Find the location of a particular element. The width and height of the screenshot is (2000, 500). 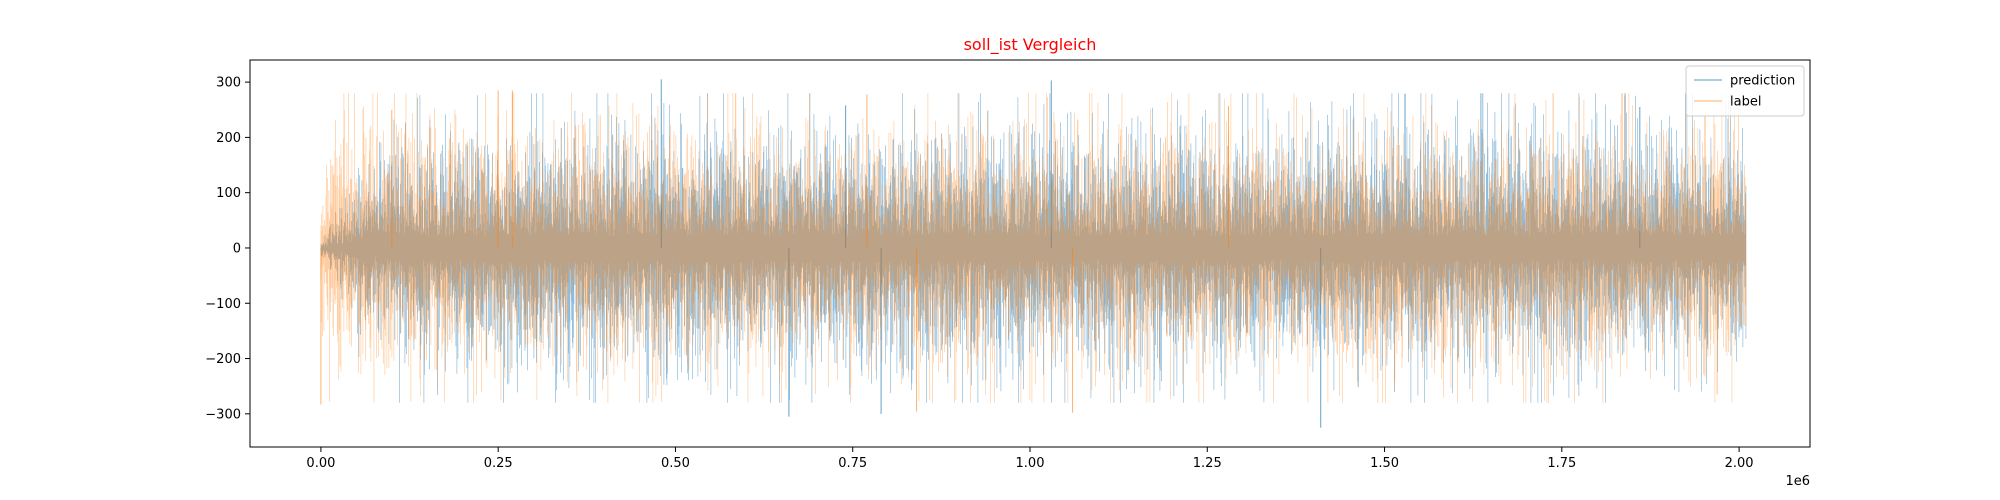

legend-box is located at coordinates (1745, 91).